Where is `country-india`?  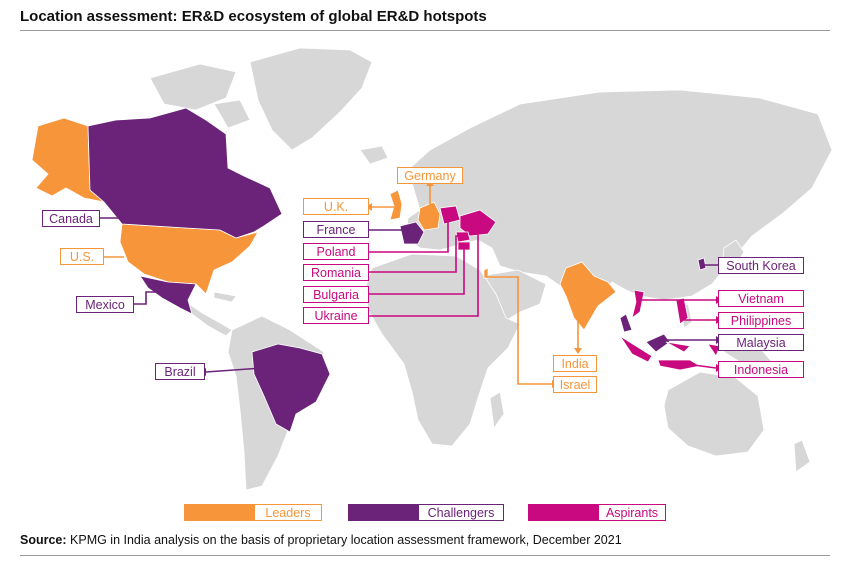
country-india is located at coordinates (588, 296).